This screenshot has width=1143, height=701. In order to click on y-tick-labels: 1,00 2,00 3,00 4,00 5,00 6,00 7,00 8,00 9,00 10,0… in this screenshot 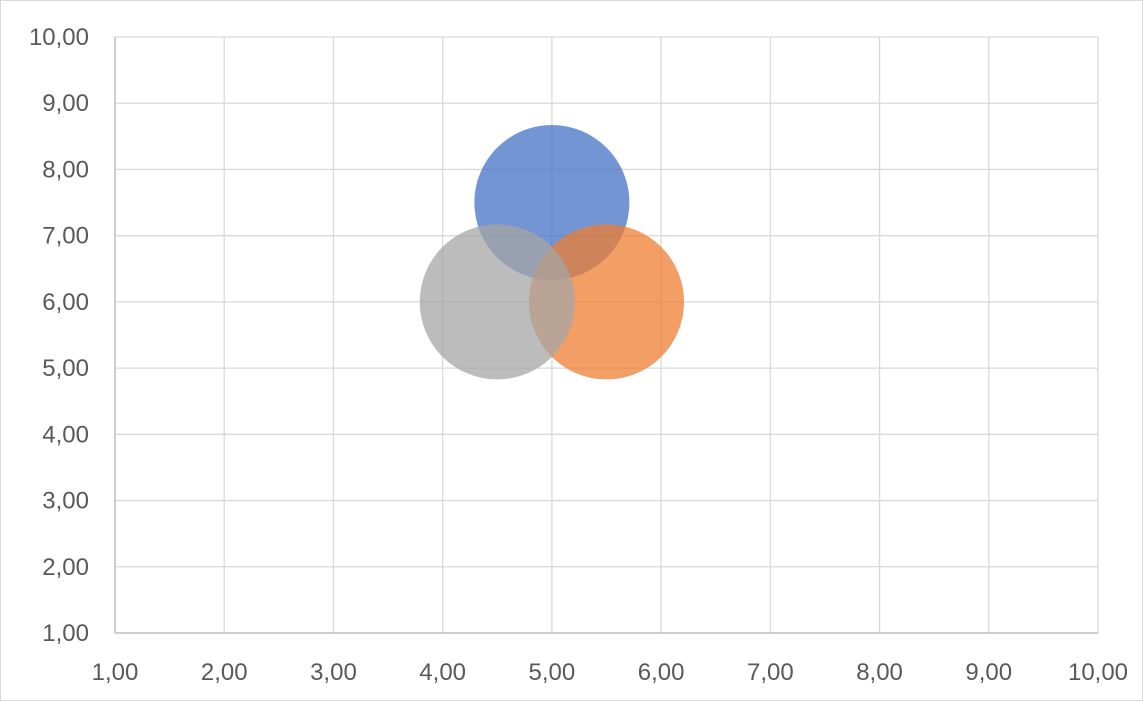, I will do `click(59, 335)`.